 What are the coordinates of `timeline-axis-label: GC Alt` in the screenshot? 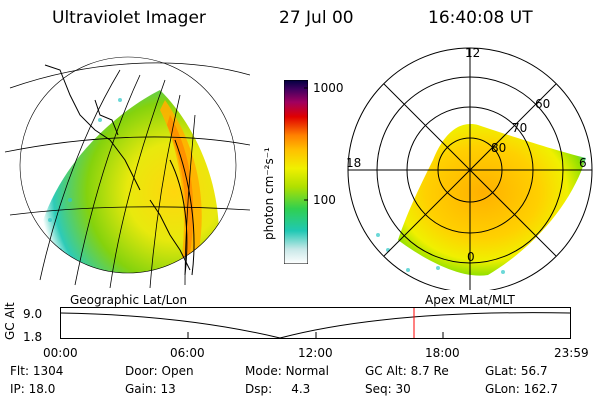 It's located at (10, 321).